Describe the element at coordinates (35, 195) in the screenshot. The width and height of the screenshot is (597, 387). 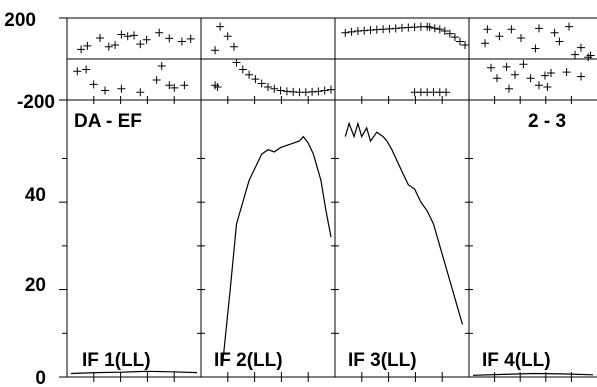
I see `y-tick-label-40: 40` at that location.